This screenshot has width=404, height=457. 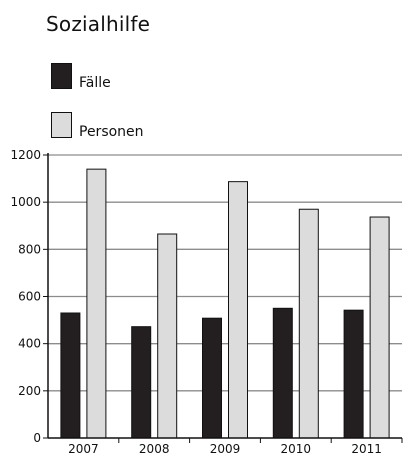 I want to click on bar-faelle-2009, so click(x=212, y=378).